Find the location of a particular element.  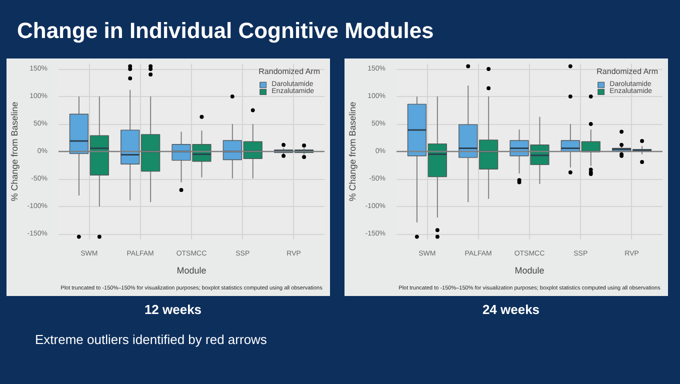

text: Extreme outliers identified by red arrows is located at coordinates (151, 340).